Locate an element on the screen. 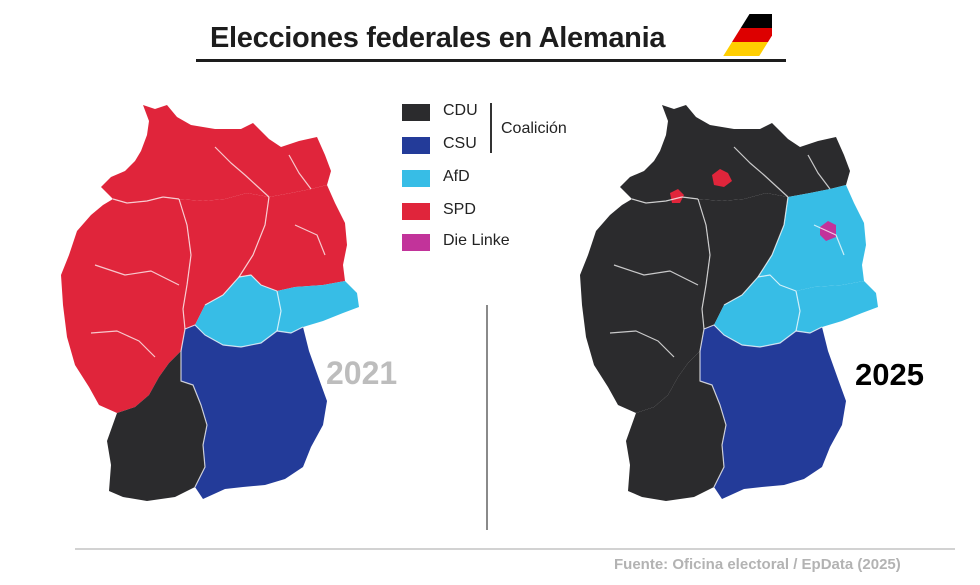  legend-swatch-csu is located at coordinates (416, 145).